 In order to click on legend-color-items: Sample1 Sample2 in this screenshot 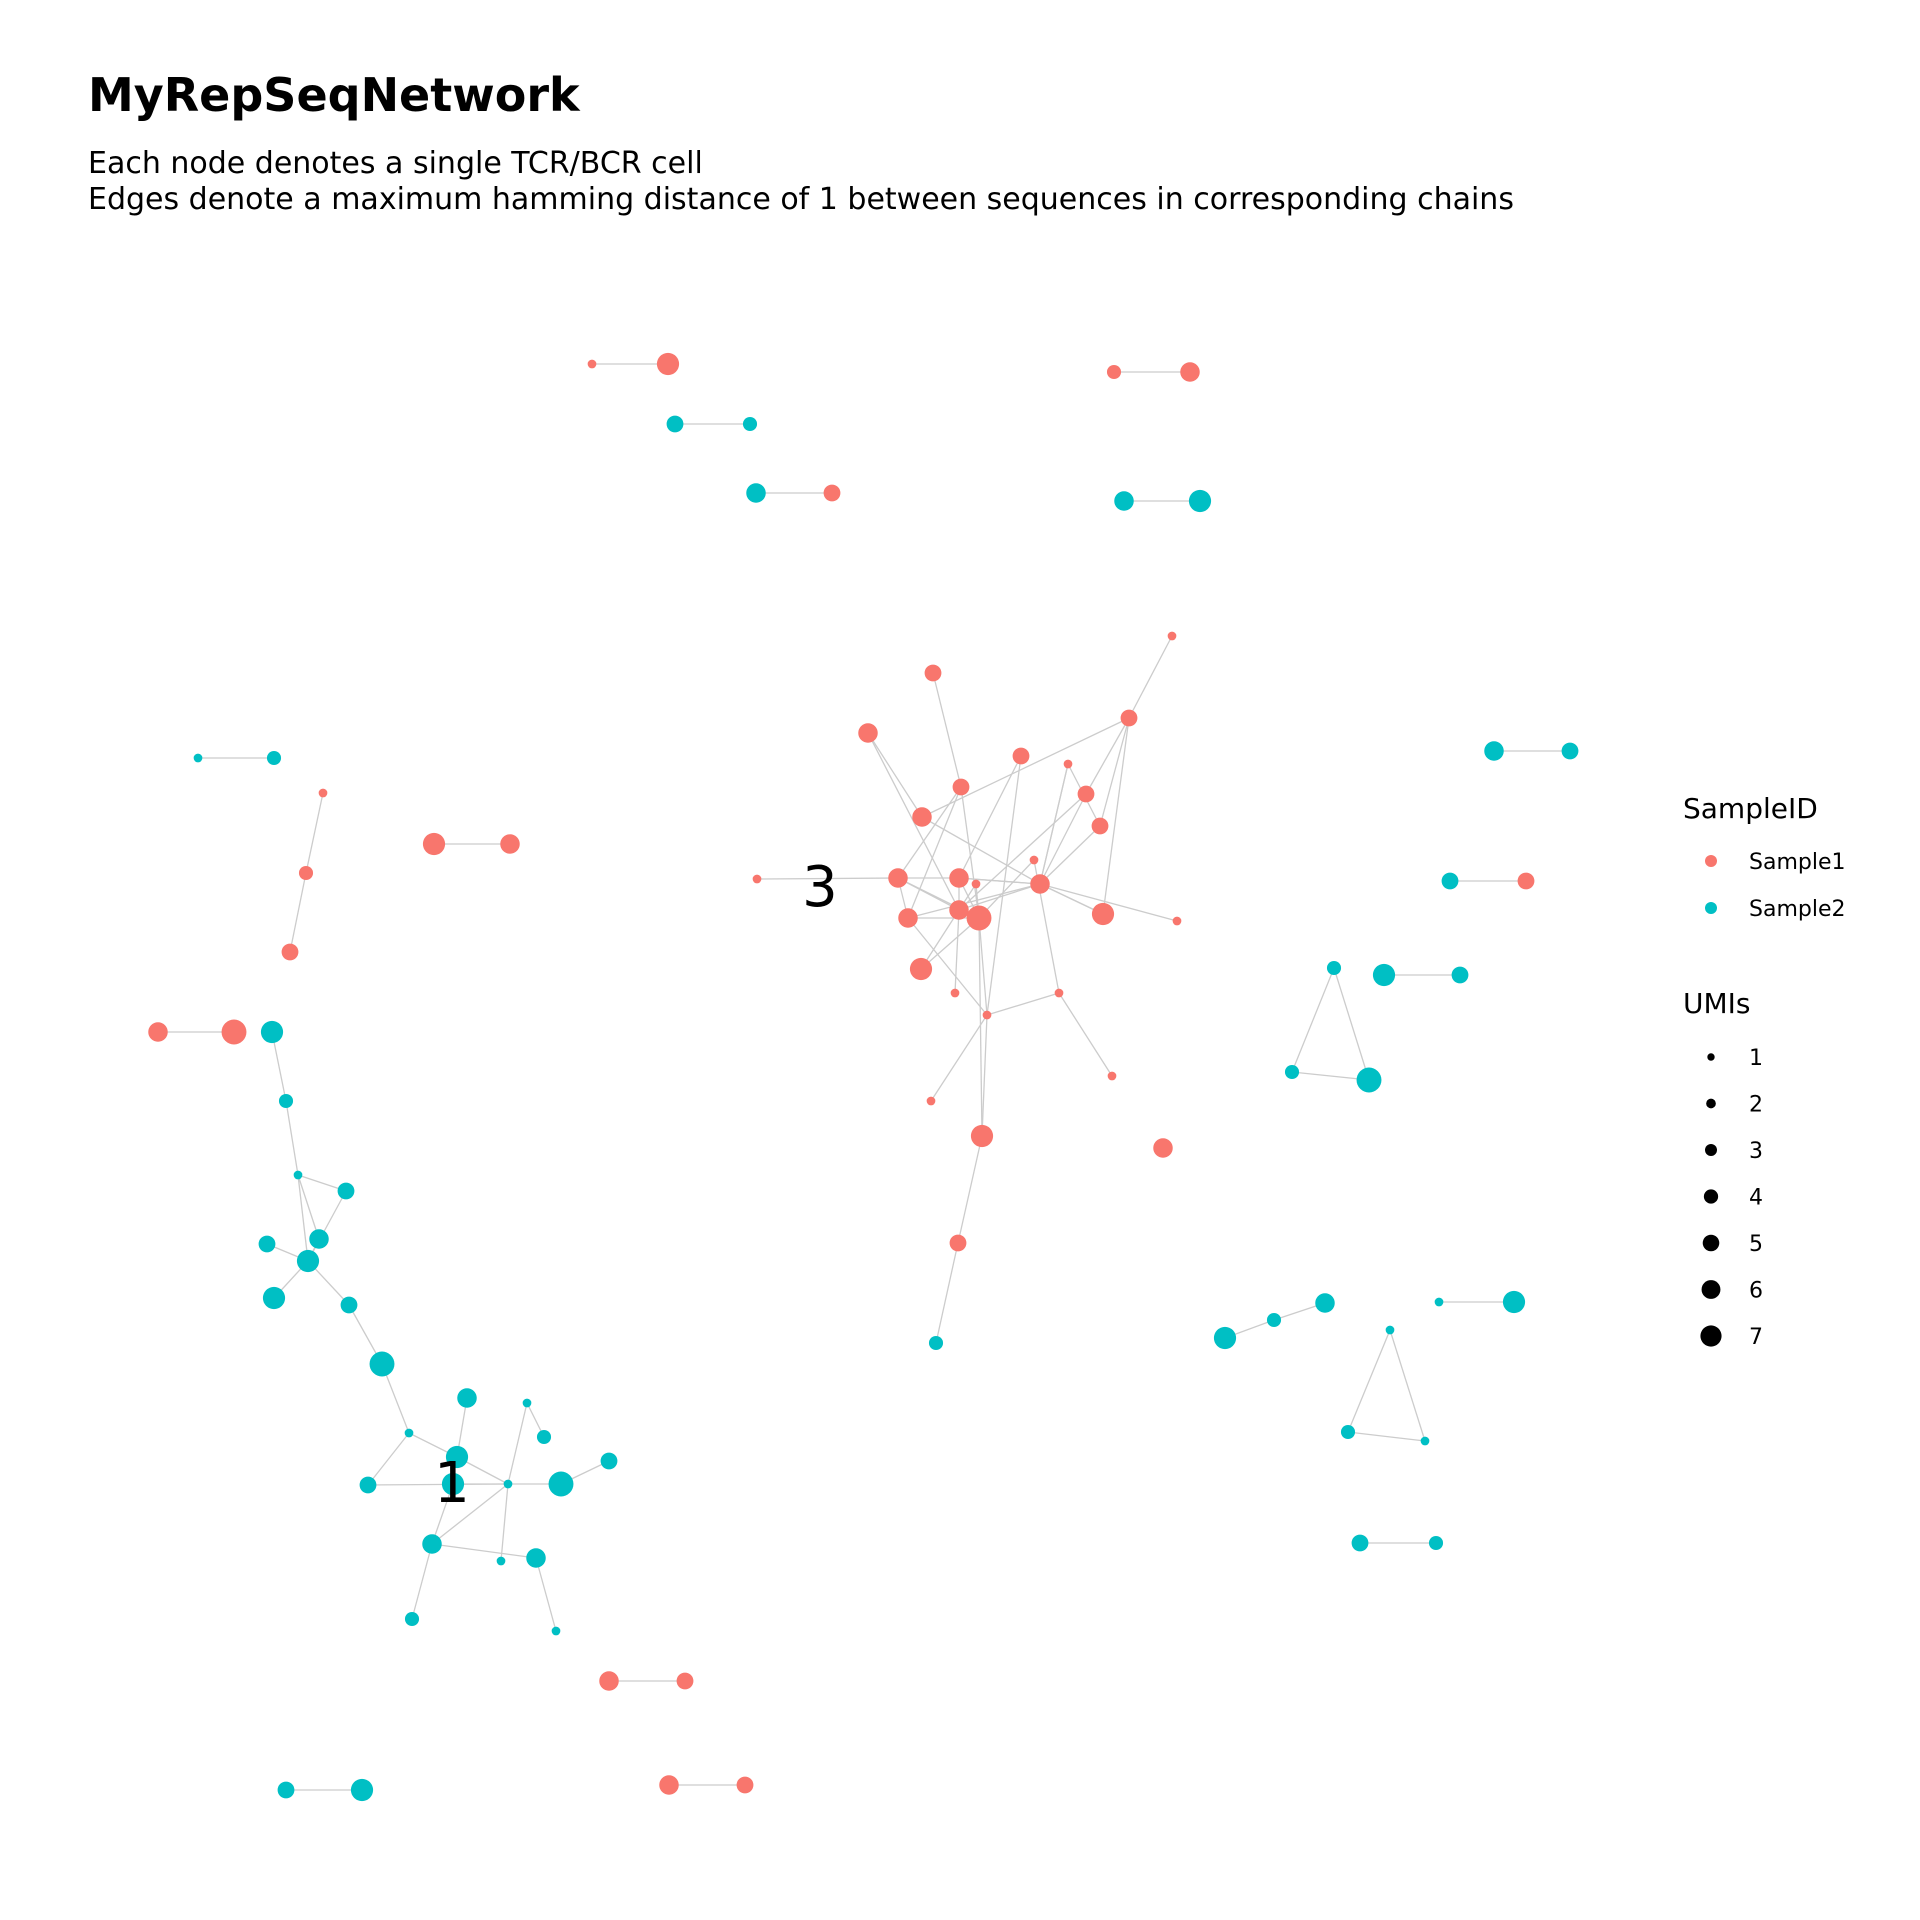, I will do `click(1775, 886)`.